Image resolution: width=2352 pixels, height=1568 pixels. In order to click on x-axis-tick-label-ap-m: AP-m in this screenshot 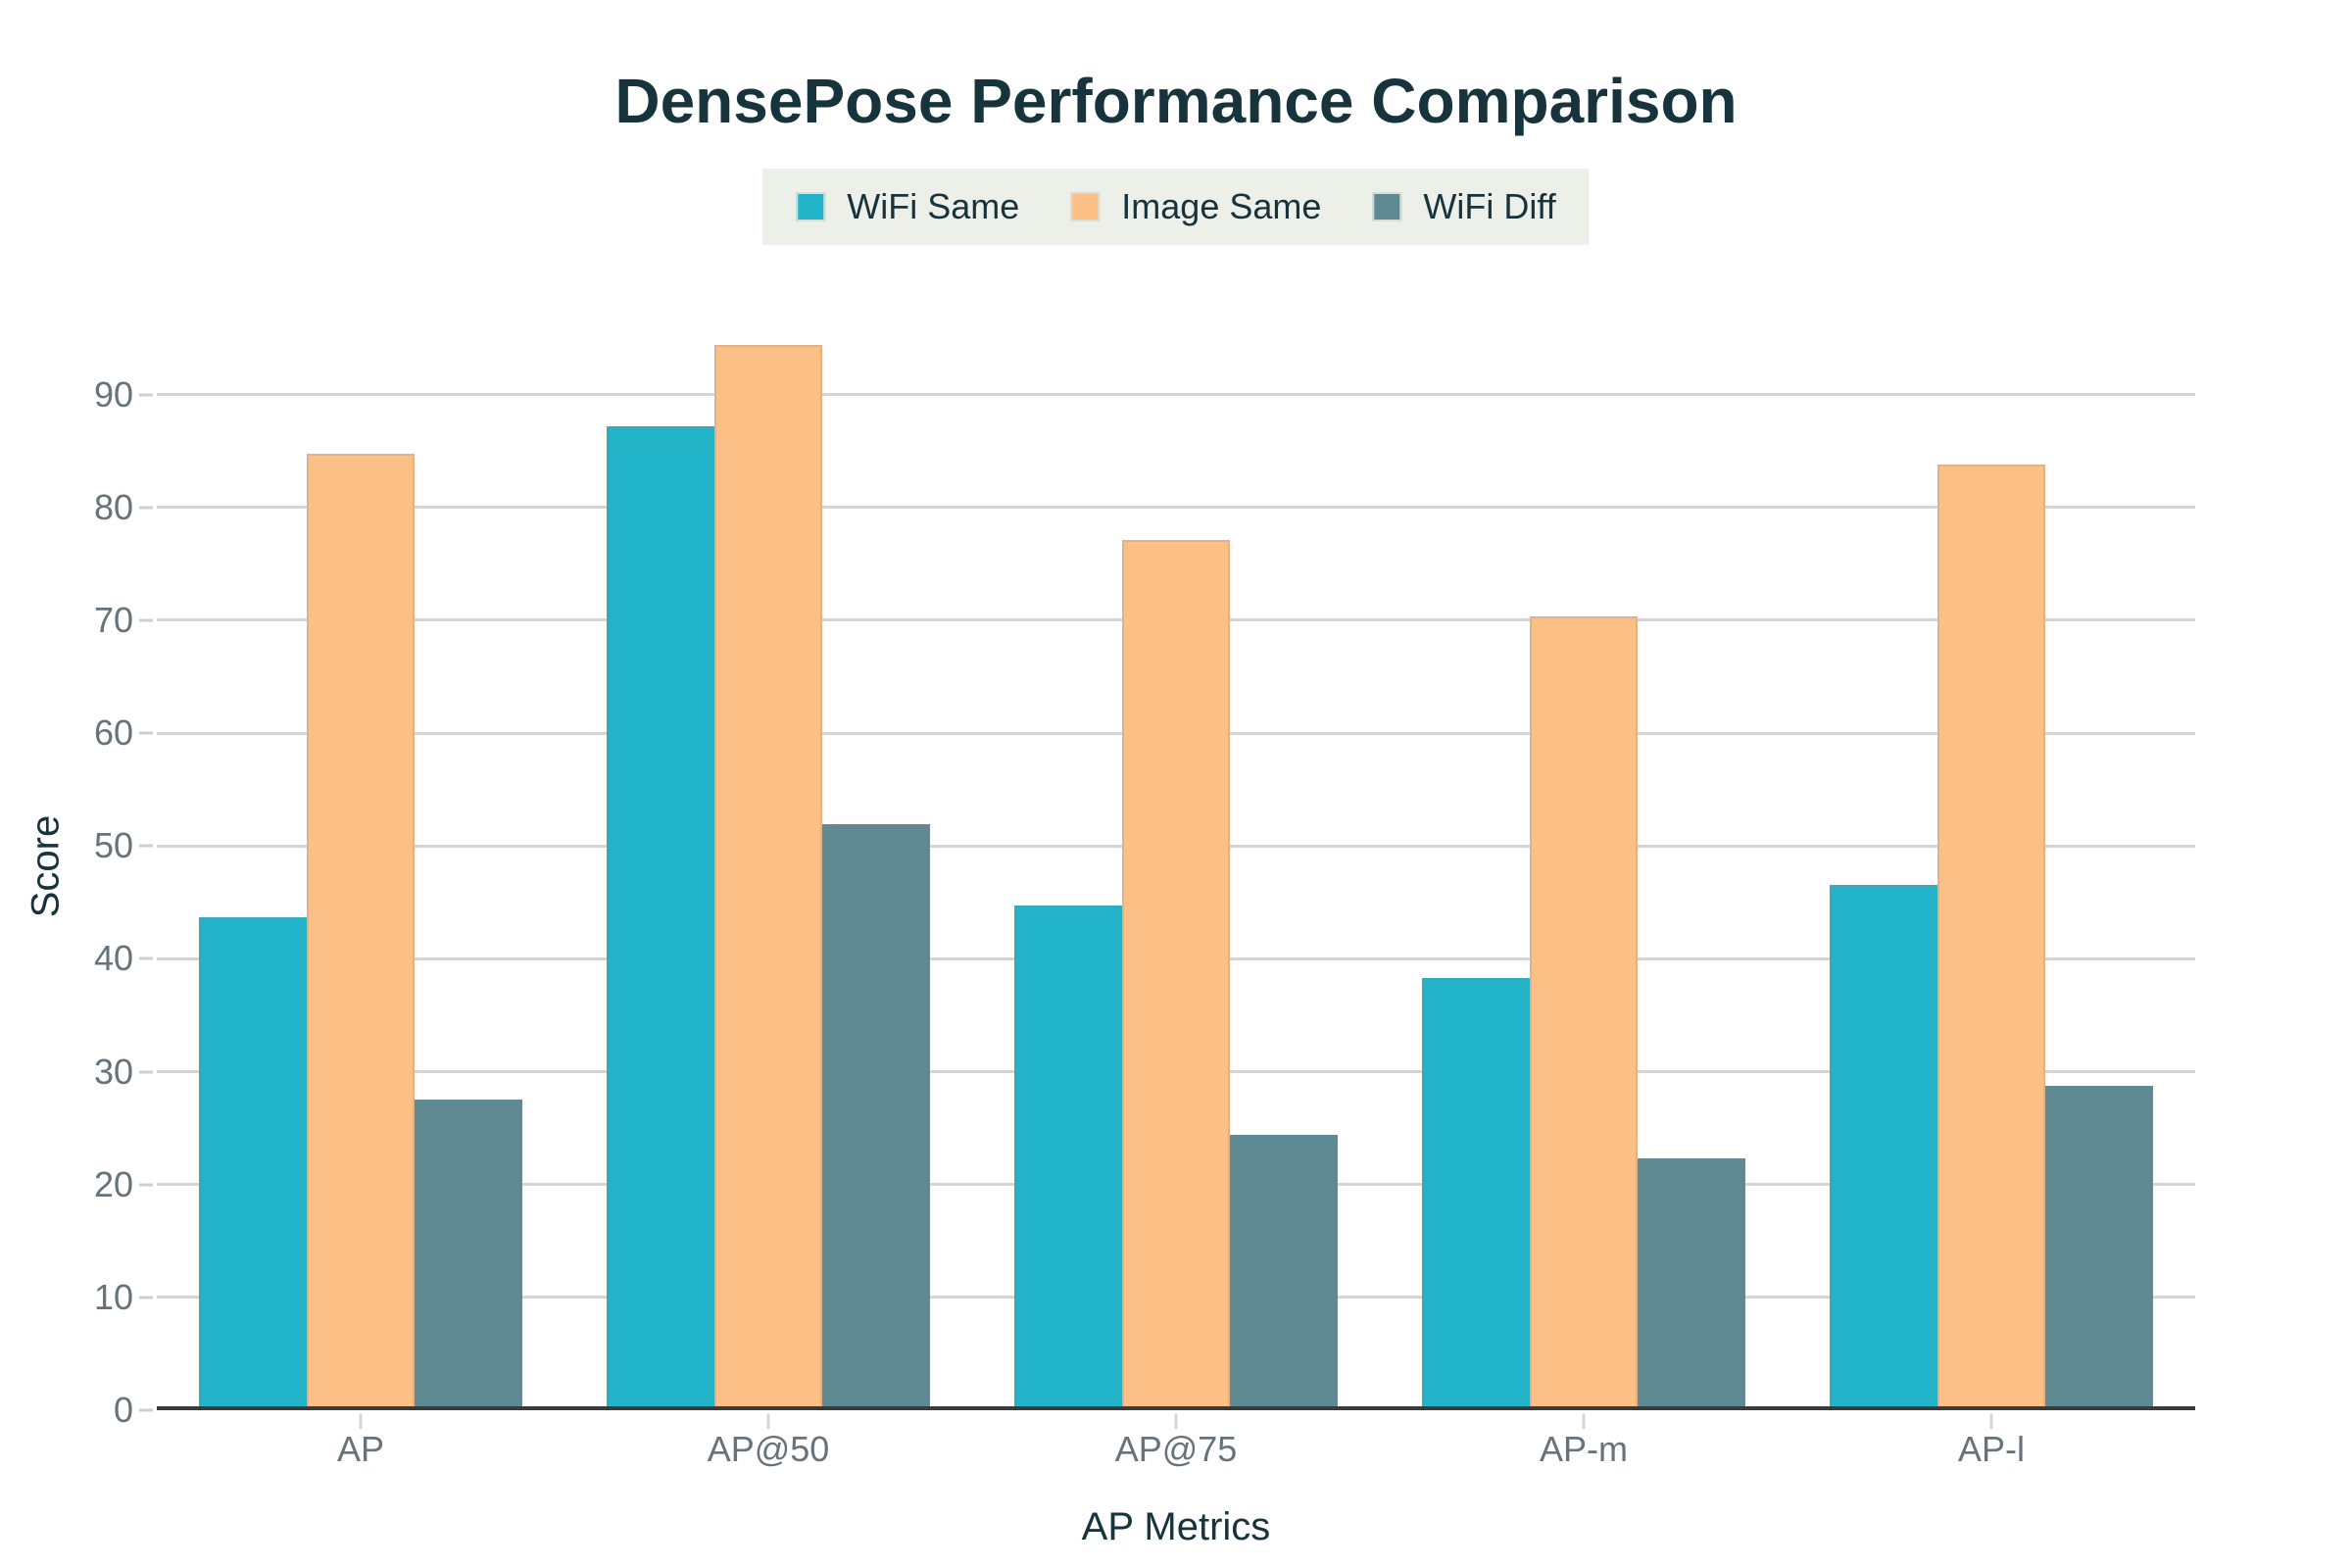, I will do `click(1584, 1449)`.